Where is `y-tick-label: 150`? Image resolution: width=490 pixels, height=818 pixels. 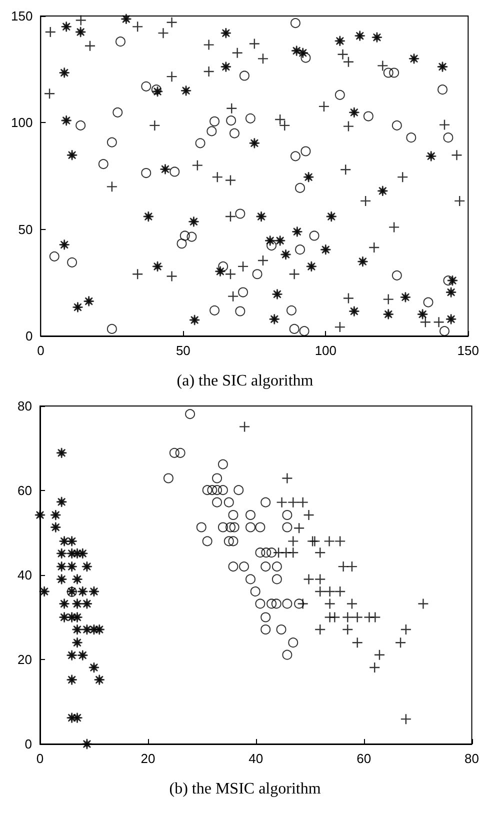 y-tick-label: 150 is located at coordinates (21, 16).